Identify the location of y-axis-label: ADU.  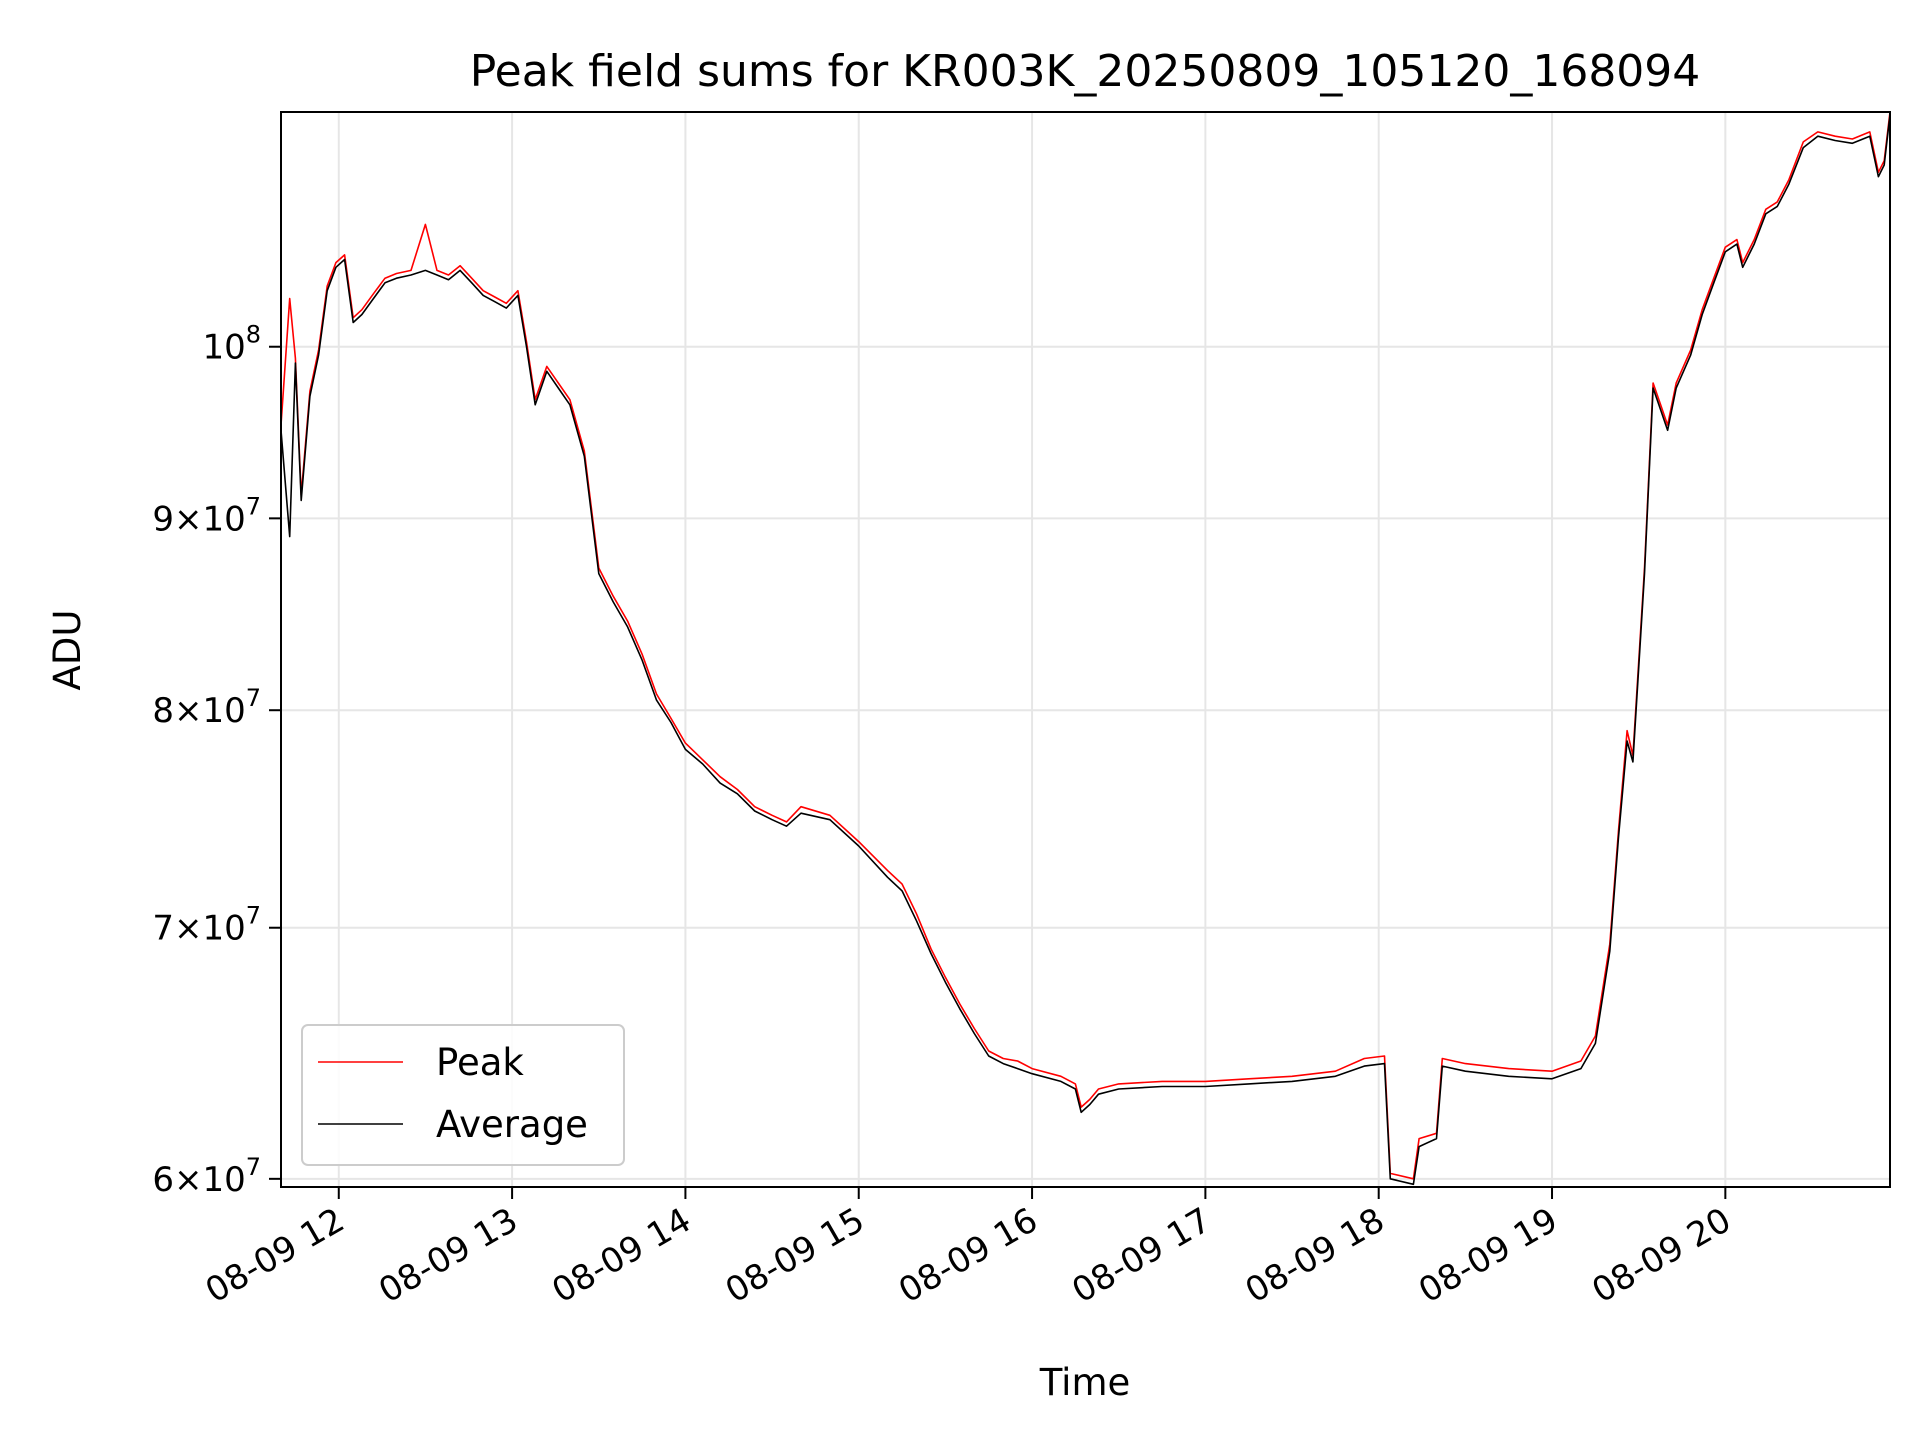
(67, 650).